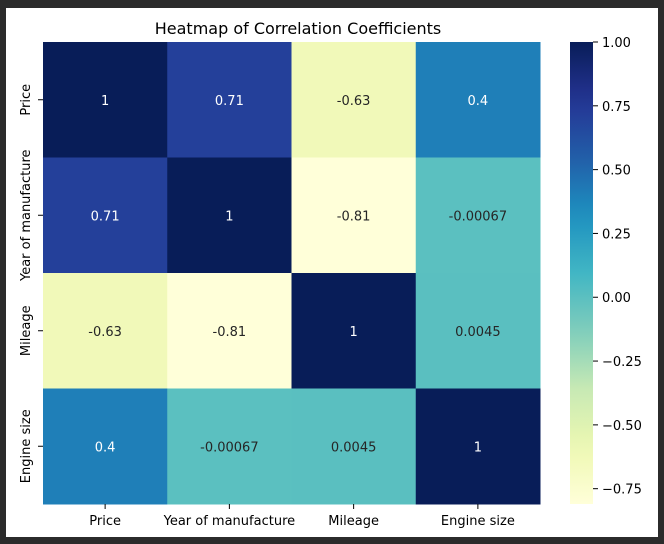 The width and height of the screenshot is (664, 544). I want to click on y-tick-label: Mileage, so click(26, 330).